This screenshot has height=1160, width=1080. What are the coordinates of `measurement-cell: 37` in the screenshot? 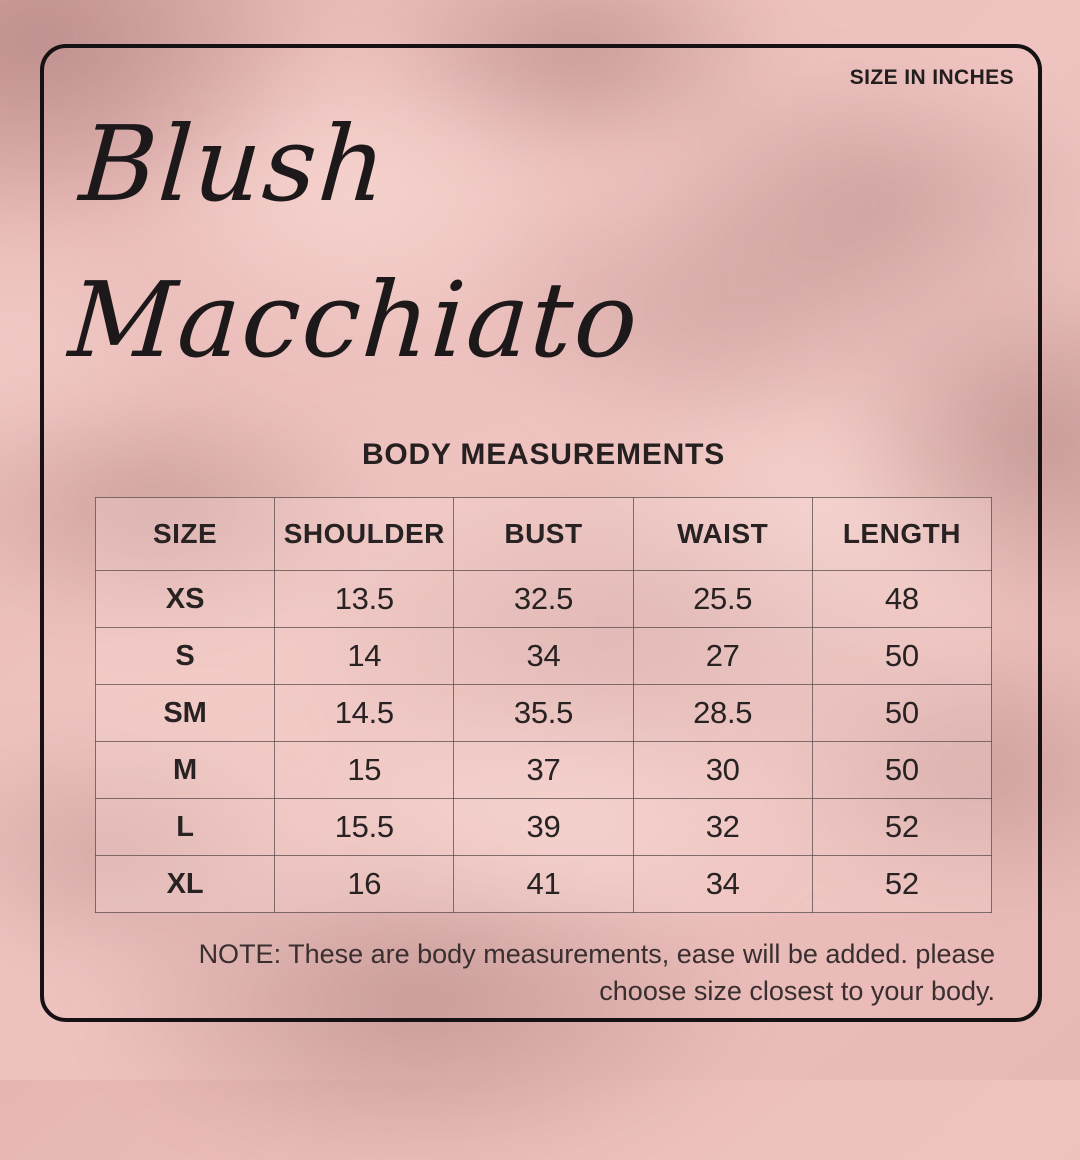 It's located at (543, 770).